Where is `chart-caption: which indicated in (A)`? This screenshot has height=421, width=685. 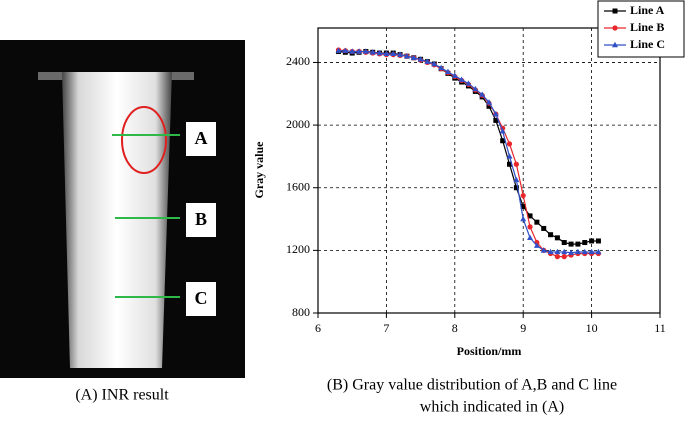 chart-caption: which indicated in (A) is located at coordinates (492, 407).